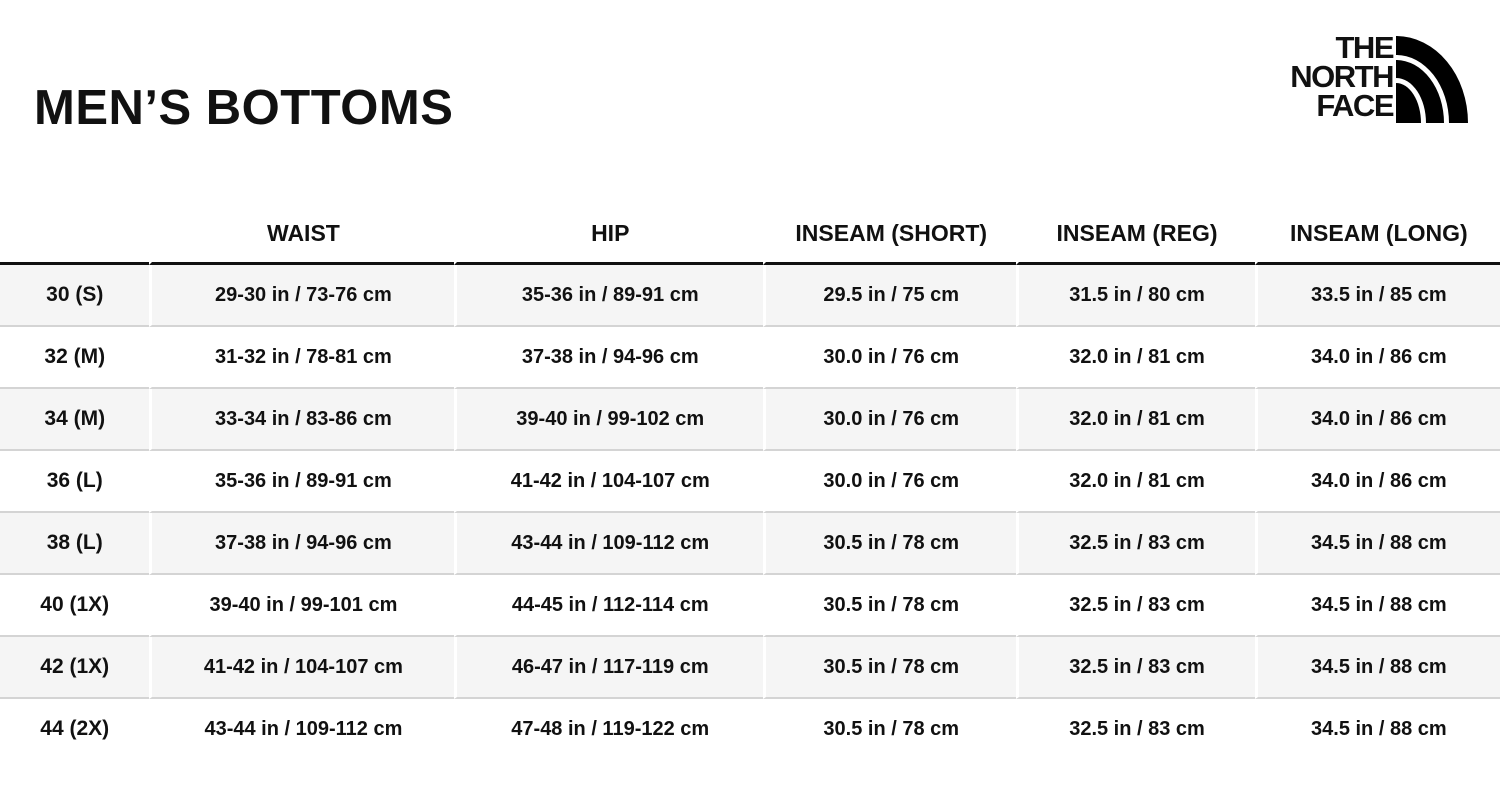 This screenshot has height=801, width=1500. Describe the element at coordinates (302, 296) in the screenshot. I see `cell-waist: 29-30 in / 73-76 cm` at that location.